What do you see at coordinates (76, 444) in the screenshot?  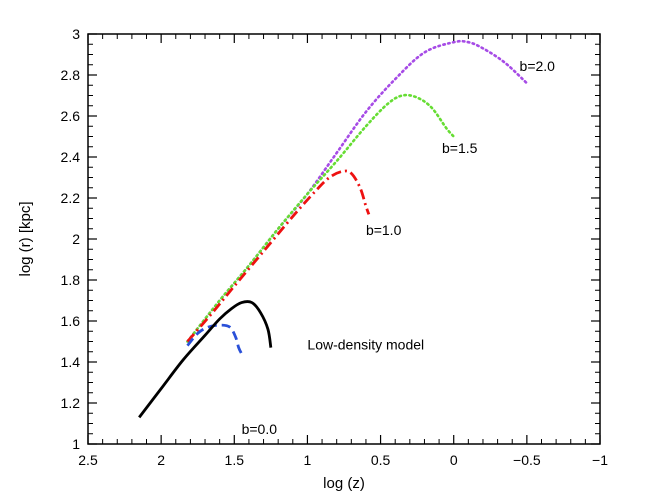 I see `y-tick-label: 1` at bounding box center [76, 444].